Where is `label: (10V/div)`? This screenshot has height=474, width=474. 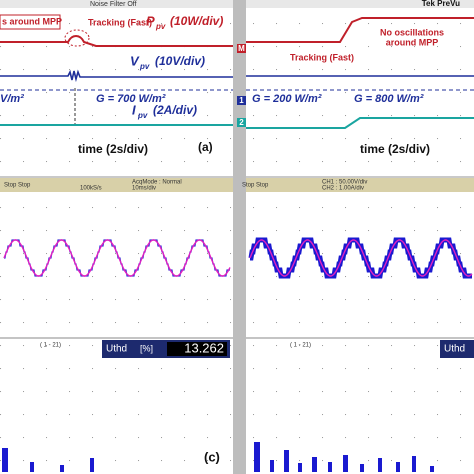
label: (10V/div) is located at coordinates (180, 61).